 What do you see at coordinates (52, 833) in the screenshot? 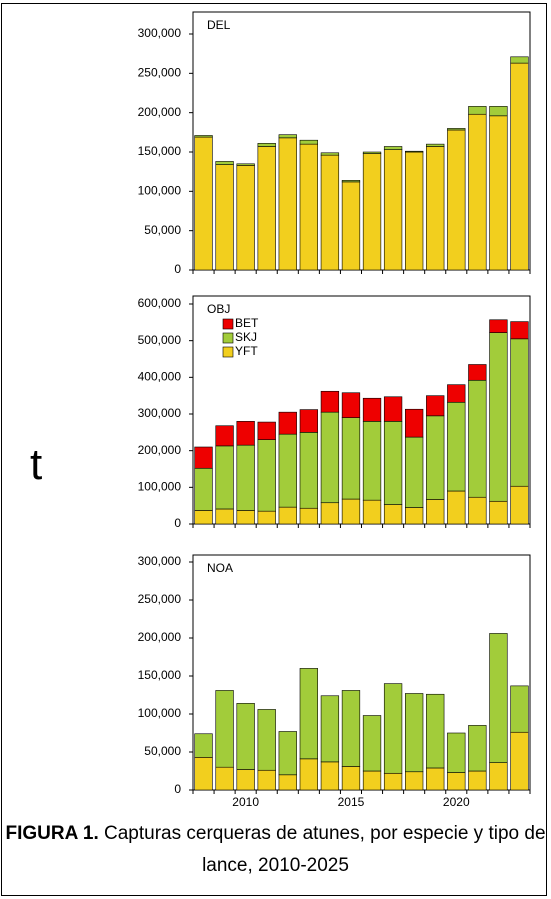
I see `caption-label: FIGURA 1.` at bounding box center [52, 833].